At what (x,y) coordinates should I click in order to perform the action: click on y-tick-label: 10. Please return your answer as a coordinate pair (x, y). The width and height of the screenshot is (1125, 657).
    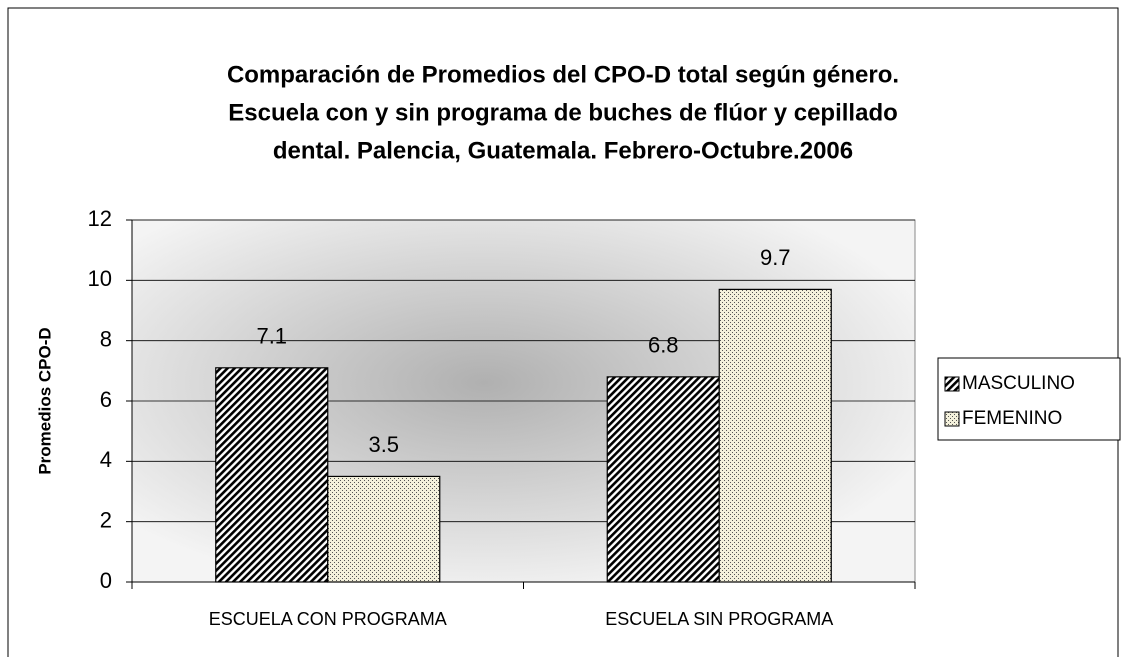
    Looking at the image, I should click on (100, 278).